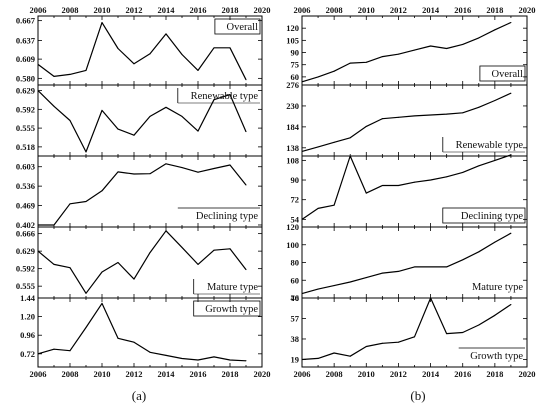 This screenshot has width=550, height=405. Describe the element at coordinates (25, 167) in the screenshot. I see `y-tick-label: 0.603` at that location.